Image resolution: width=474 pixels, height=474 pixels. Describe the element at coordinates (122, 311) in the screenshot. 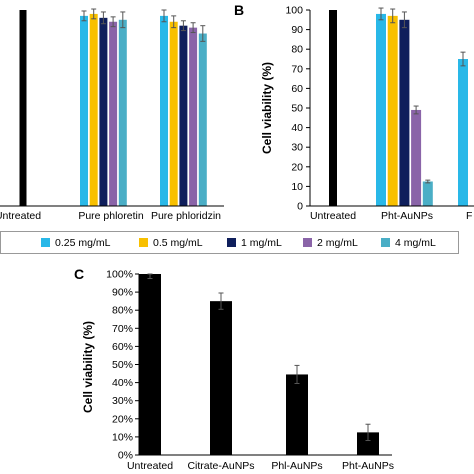

I see `panel-c-ytick-80: 80%` at that location.